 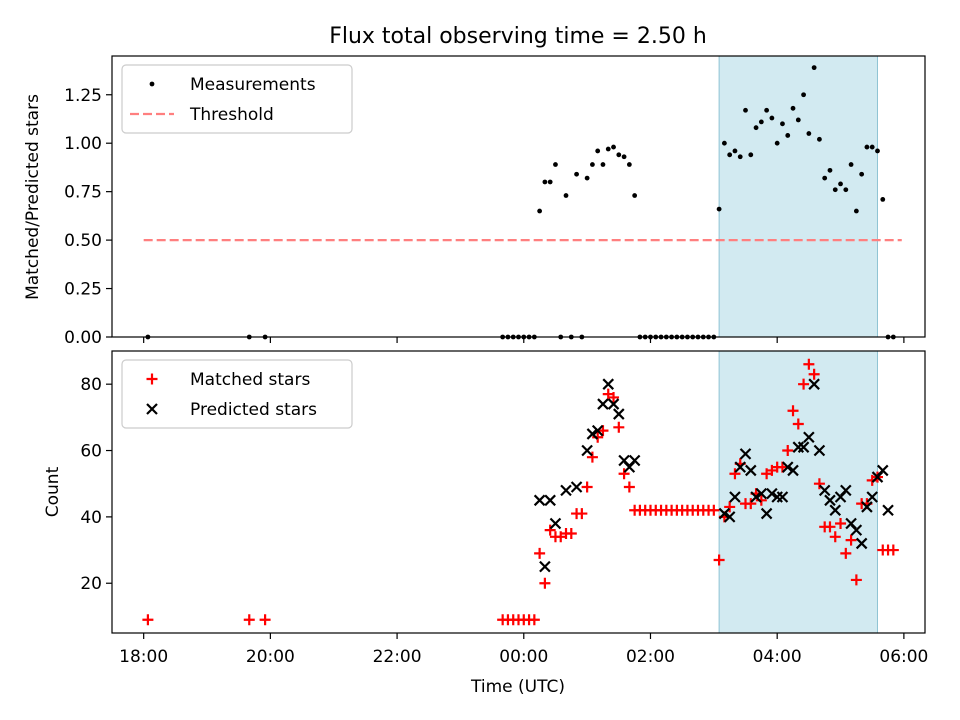 I want to click on y-tick-label: 0.00, so click(x=83, y=338).